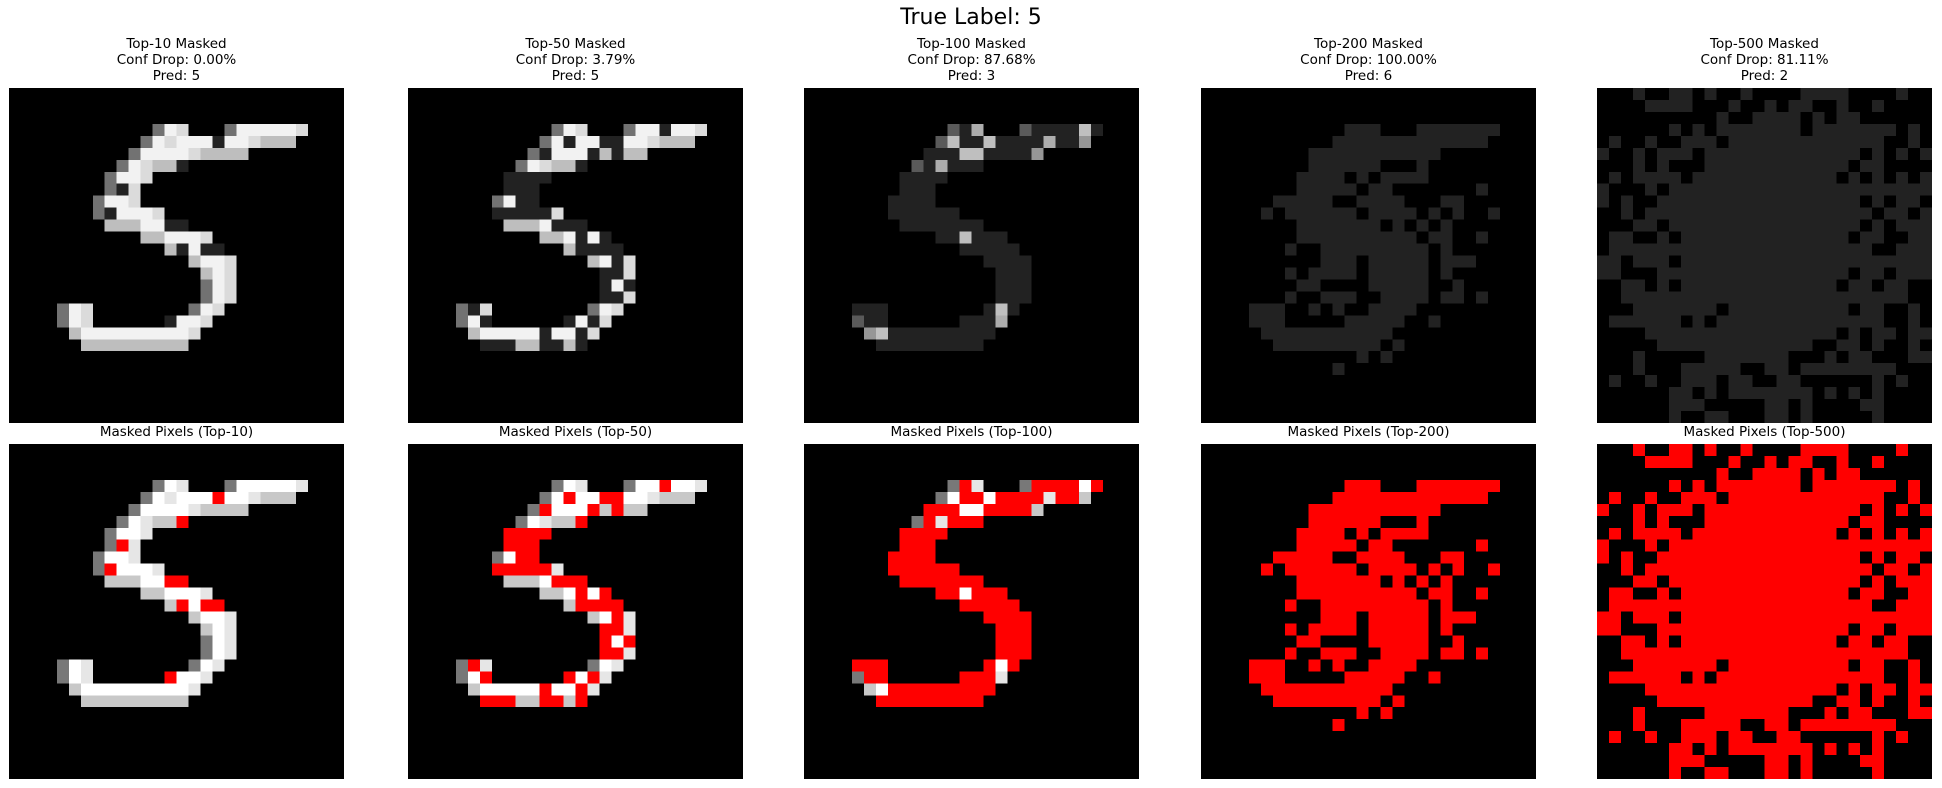  What do you see at coordinates (176, 44) in the screenshot?
I see `panel-title: Top-10 Masked` at bounding box center [176, 44].